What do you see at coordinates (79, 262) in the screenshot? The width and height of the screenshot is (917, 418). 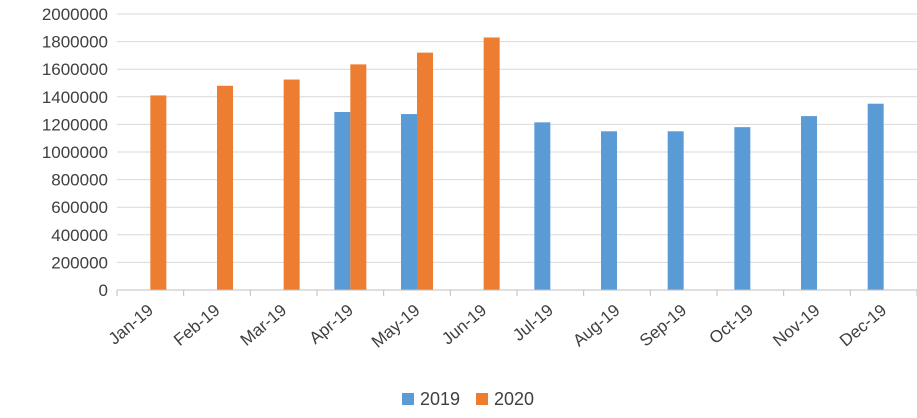 I see `y-tick-label: 200000` at bounding box center [79, 262].